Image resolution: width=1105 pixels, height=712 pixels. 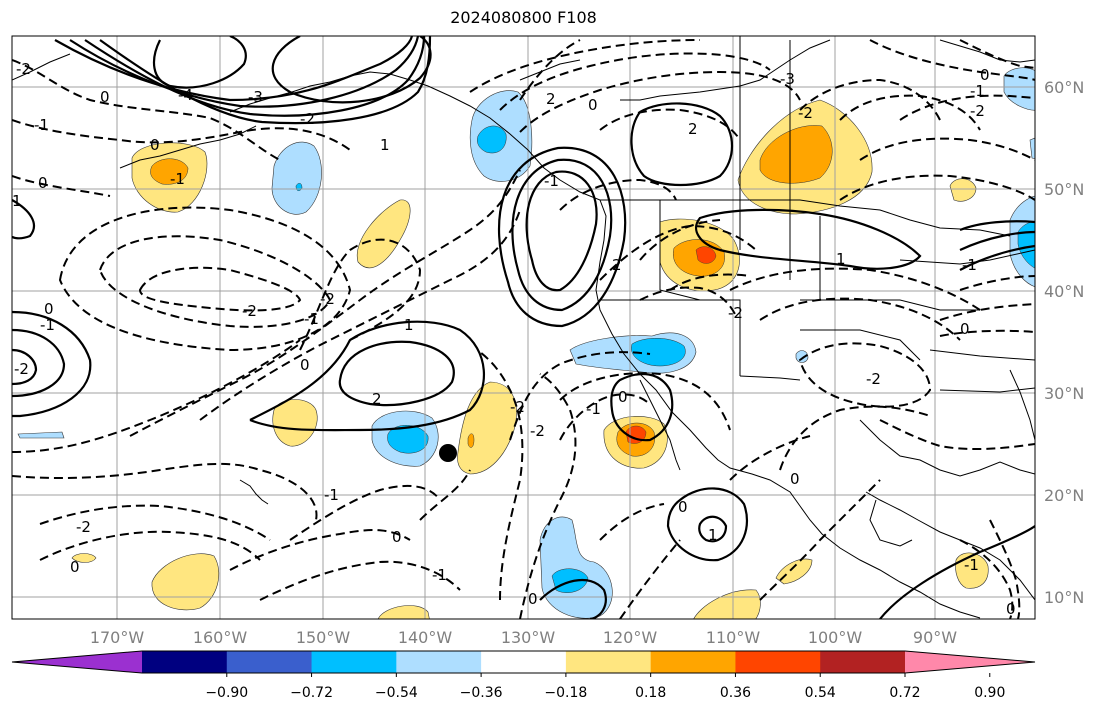 I want to click on colorbar-tick-label: −0.54, so click(x=396, y=693).